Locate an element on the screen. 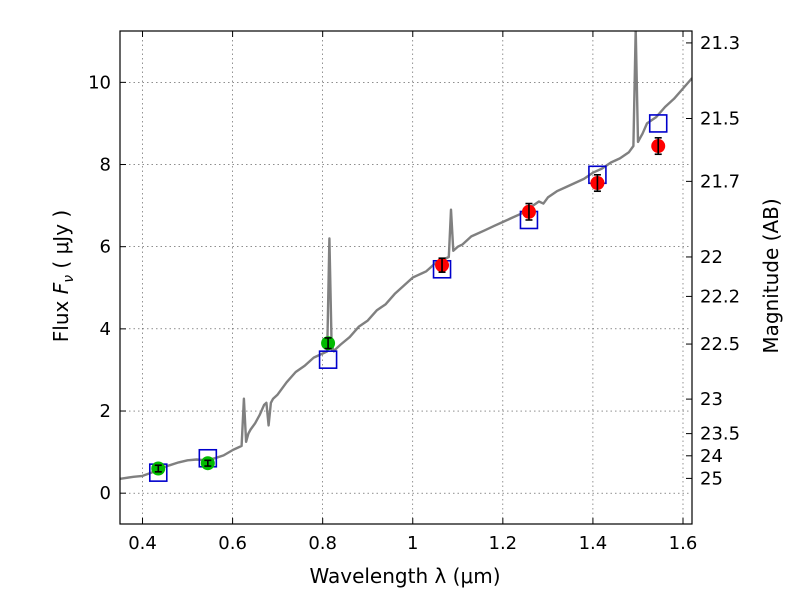  y-axis-right-title-group: Magnitude (AB) is located at coordinates (771, 275).